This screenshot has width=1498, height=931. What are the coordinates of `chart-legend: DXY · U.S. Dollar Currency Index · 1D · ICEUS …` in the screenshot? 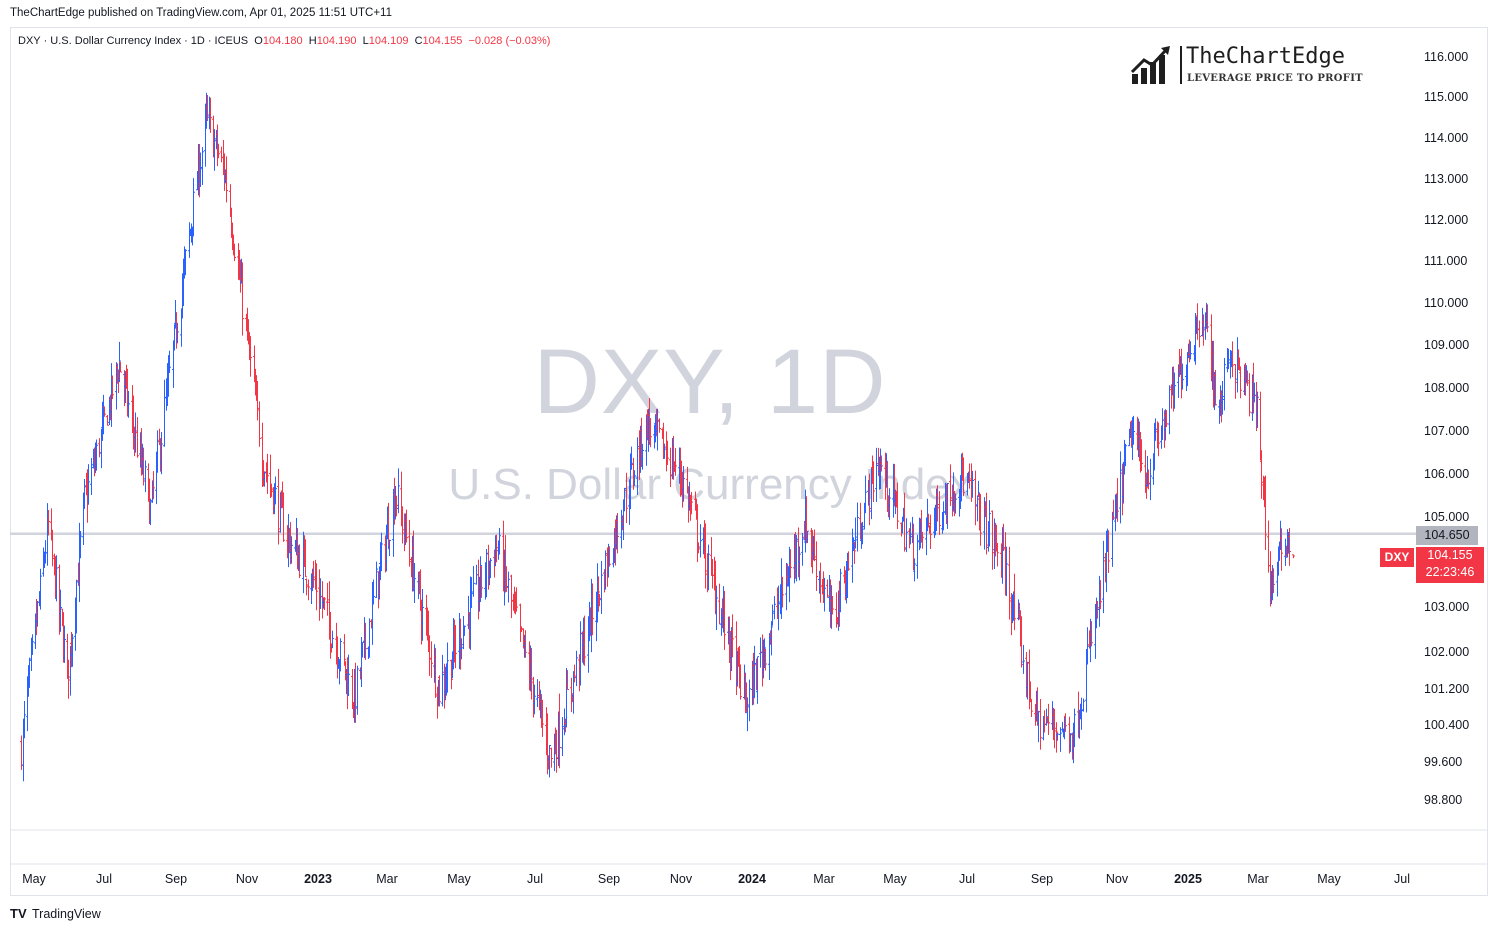 It's located at (284, 41).